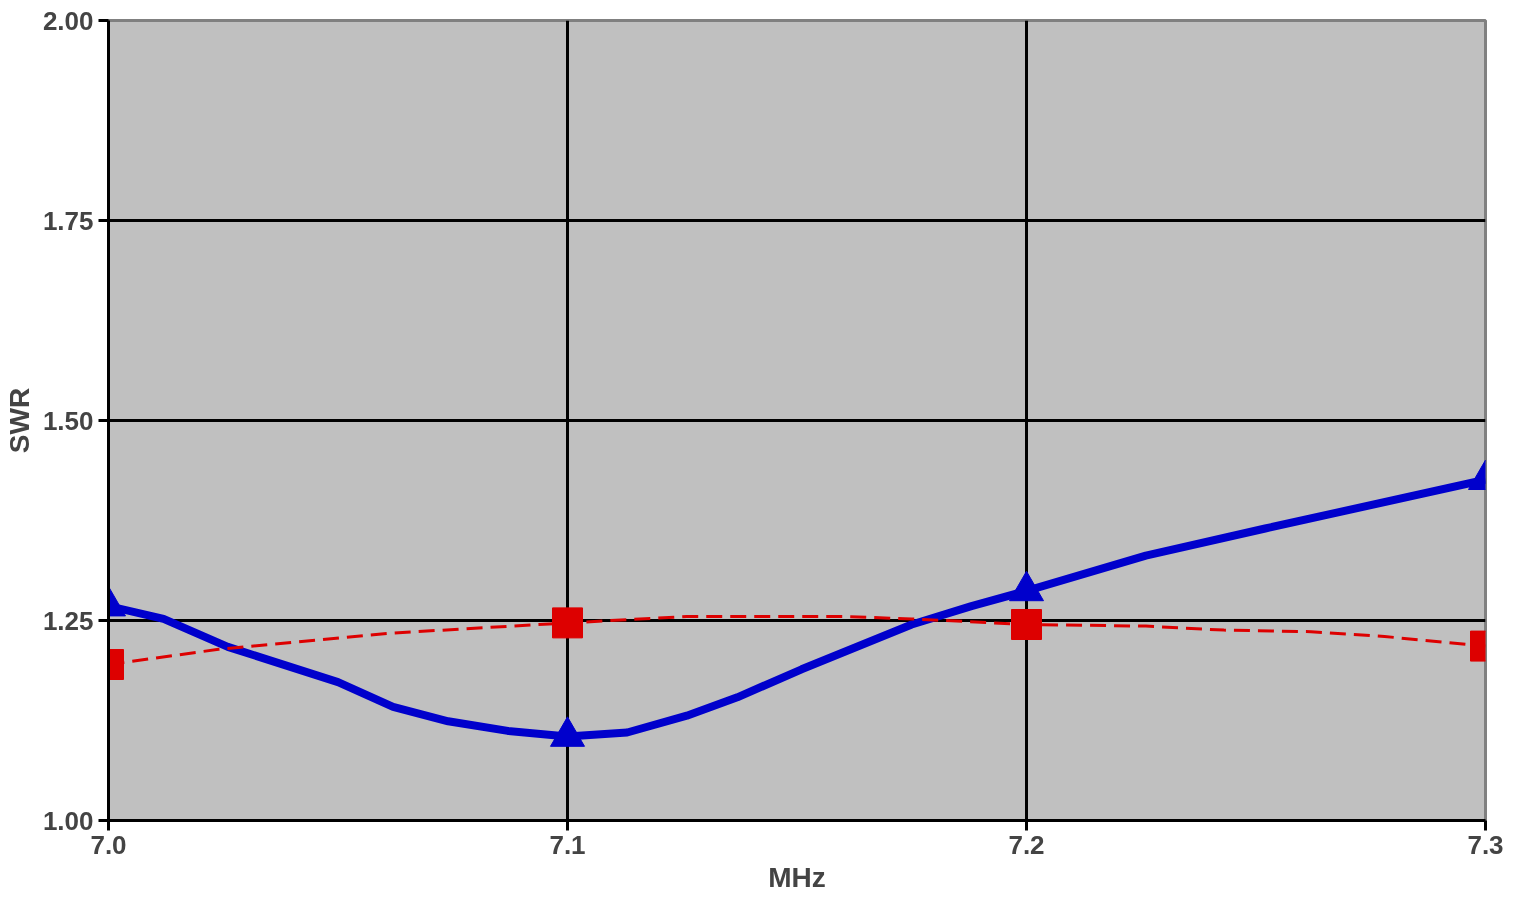 The height and width of the screenshot is (903, 1528). Describe the element at coordinates (567, 844) in the screenshot. I see `x-tick-label: 7.1` at that location.